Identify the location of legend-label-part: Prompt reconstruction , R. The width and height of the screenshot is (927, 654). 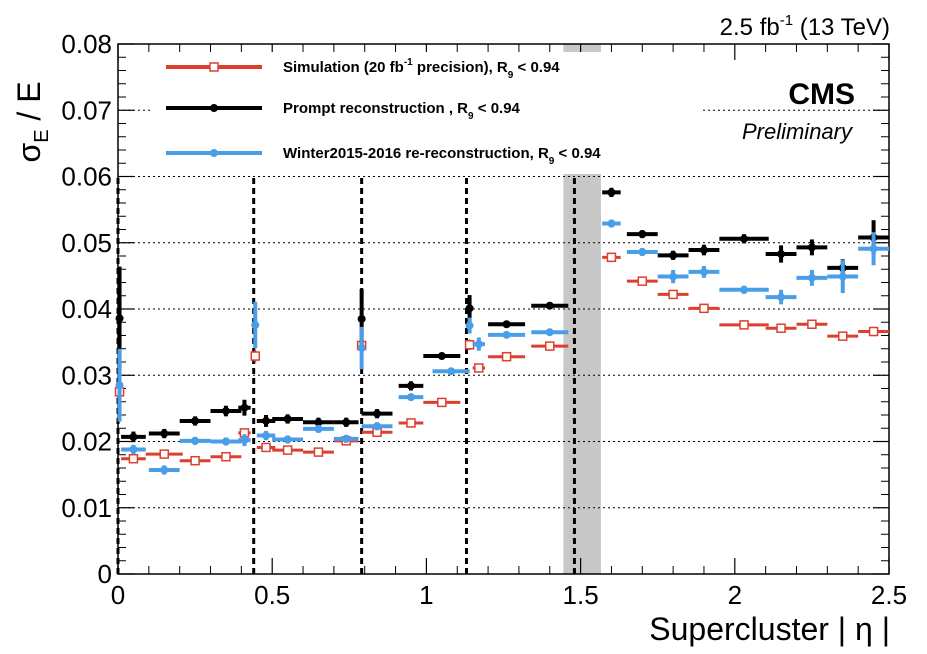
(375, 108).